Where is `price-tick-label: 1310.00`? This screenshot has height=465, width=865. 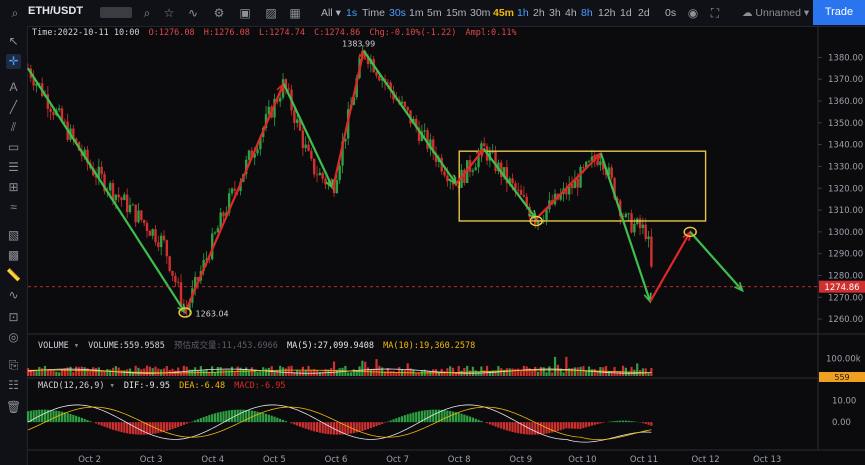
price-tick-label: 1310.00 is located at coordinates (845, 211).